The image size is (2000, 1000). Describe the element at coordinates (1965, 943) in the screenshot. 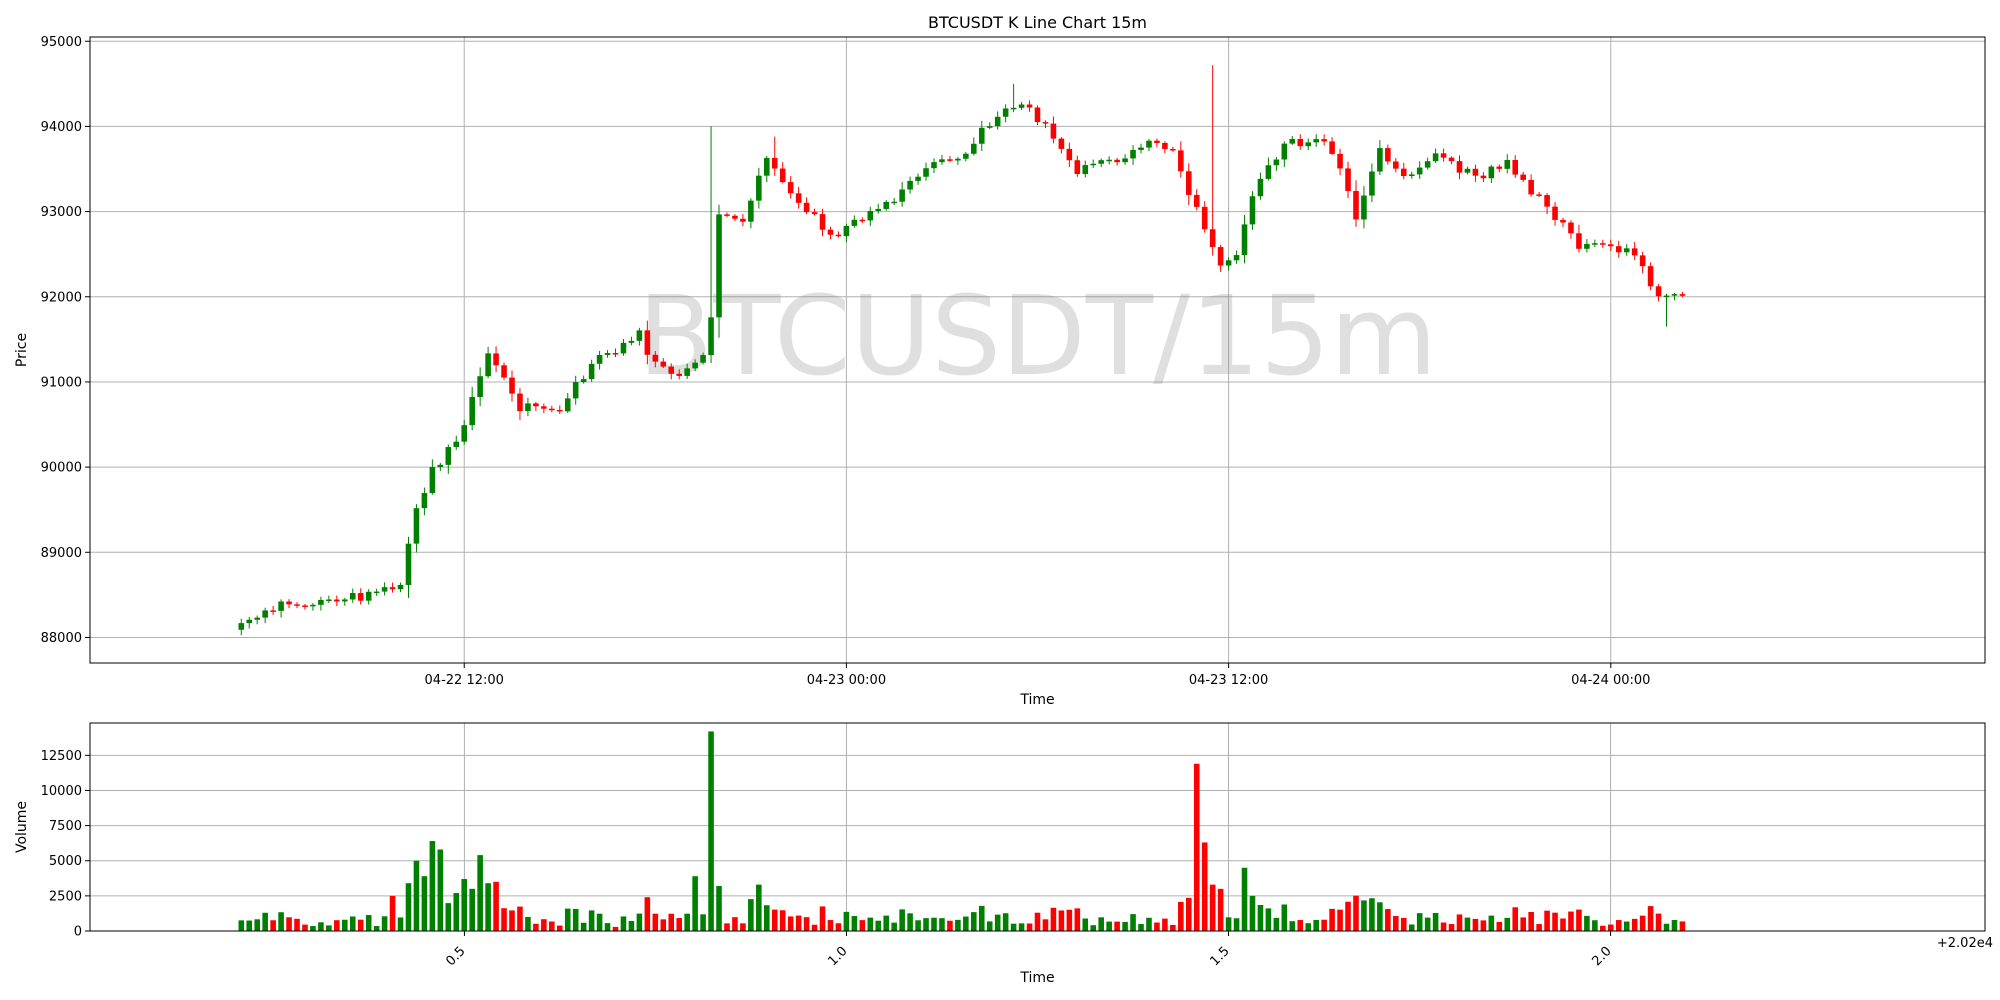

I see `volume-offset-label: +2.02e4` at that location.